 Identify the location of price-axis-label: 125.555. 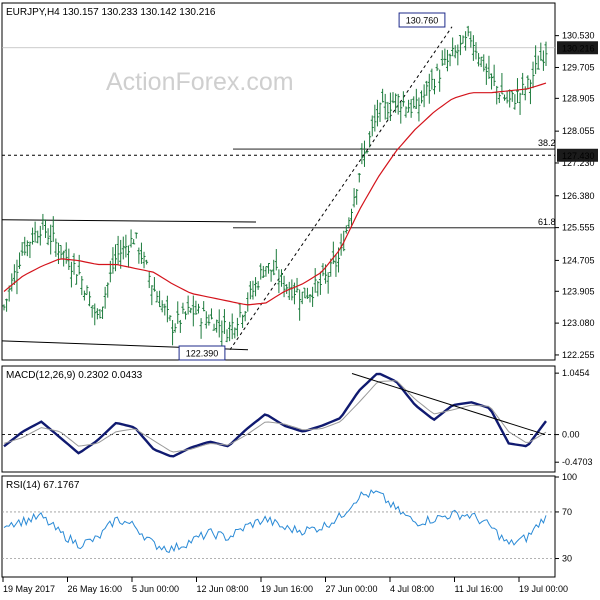
(578, 228).